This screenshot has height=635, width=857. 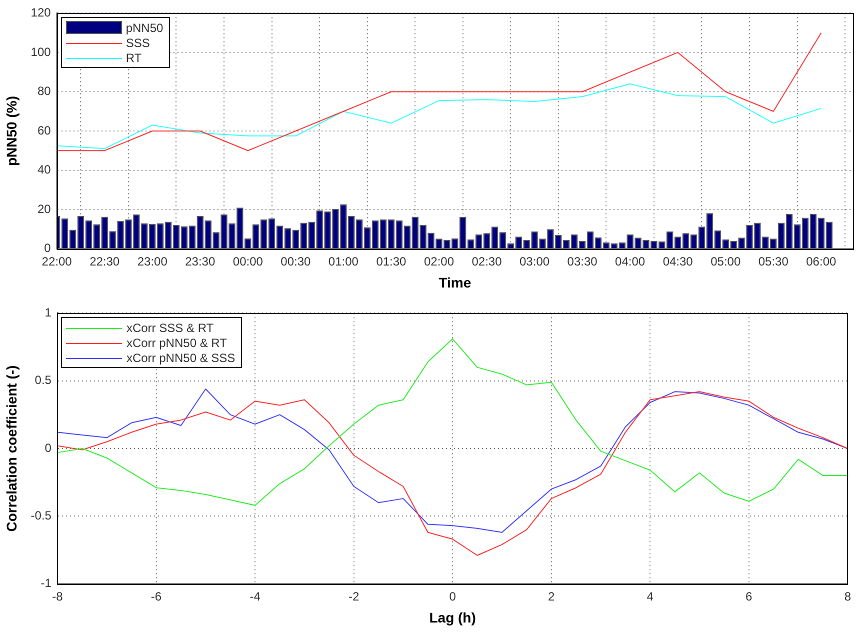 I want to click on x-tick-label: 6, so click(x=749, y=596).